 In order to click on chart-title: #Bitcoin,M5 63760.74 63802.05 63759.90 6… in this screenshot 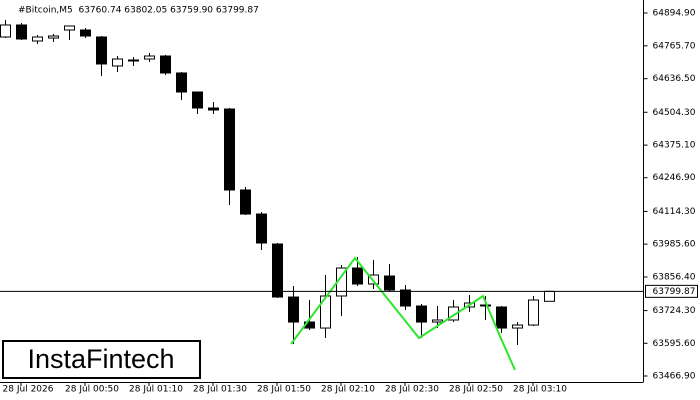, I will do `click(138, 11)`.